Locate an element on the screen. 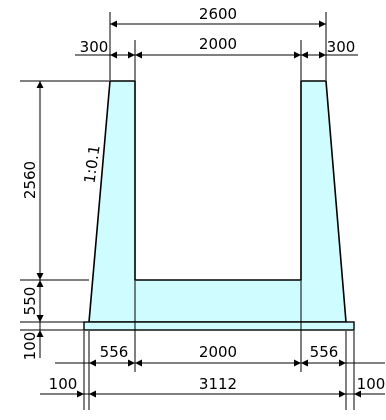 The height and width of the screenshot is (420, 386). dim-top-inner: 2000 is located at coordinates (218, 44).